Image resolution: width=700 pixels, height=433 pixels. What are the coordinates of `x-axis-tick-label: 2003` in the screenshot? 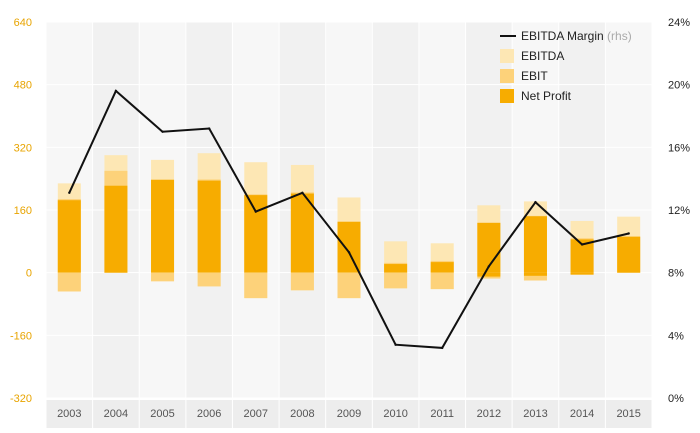 It's located at (69, 414).